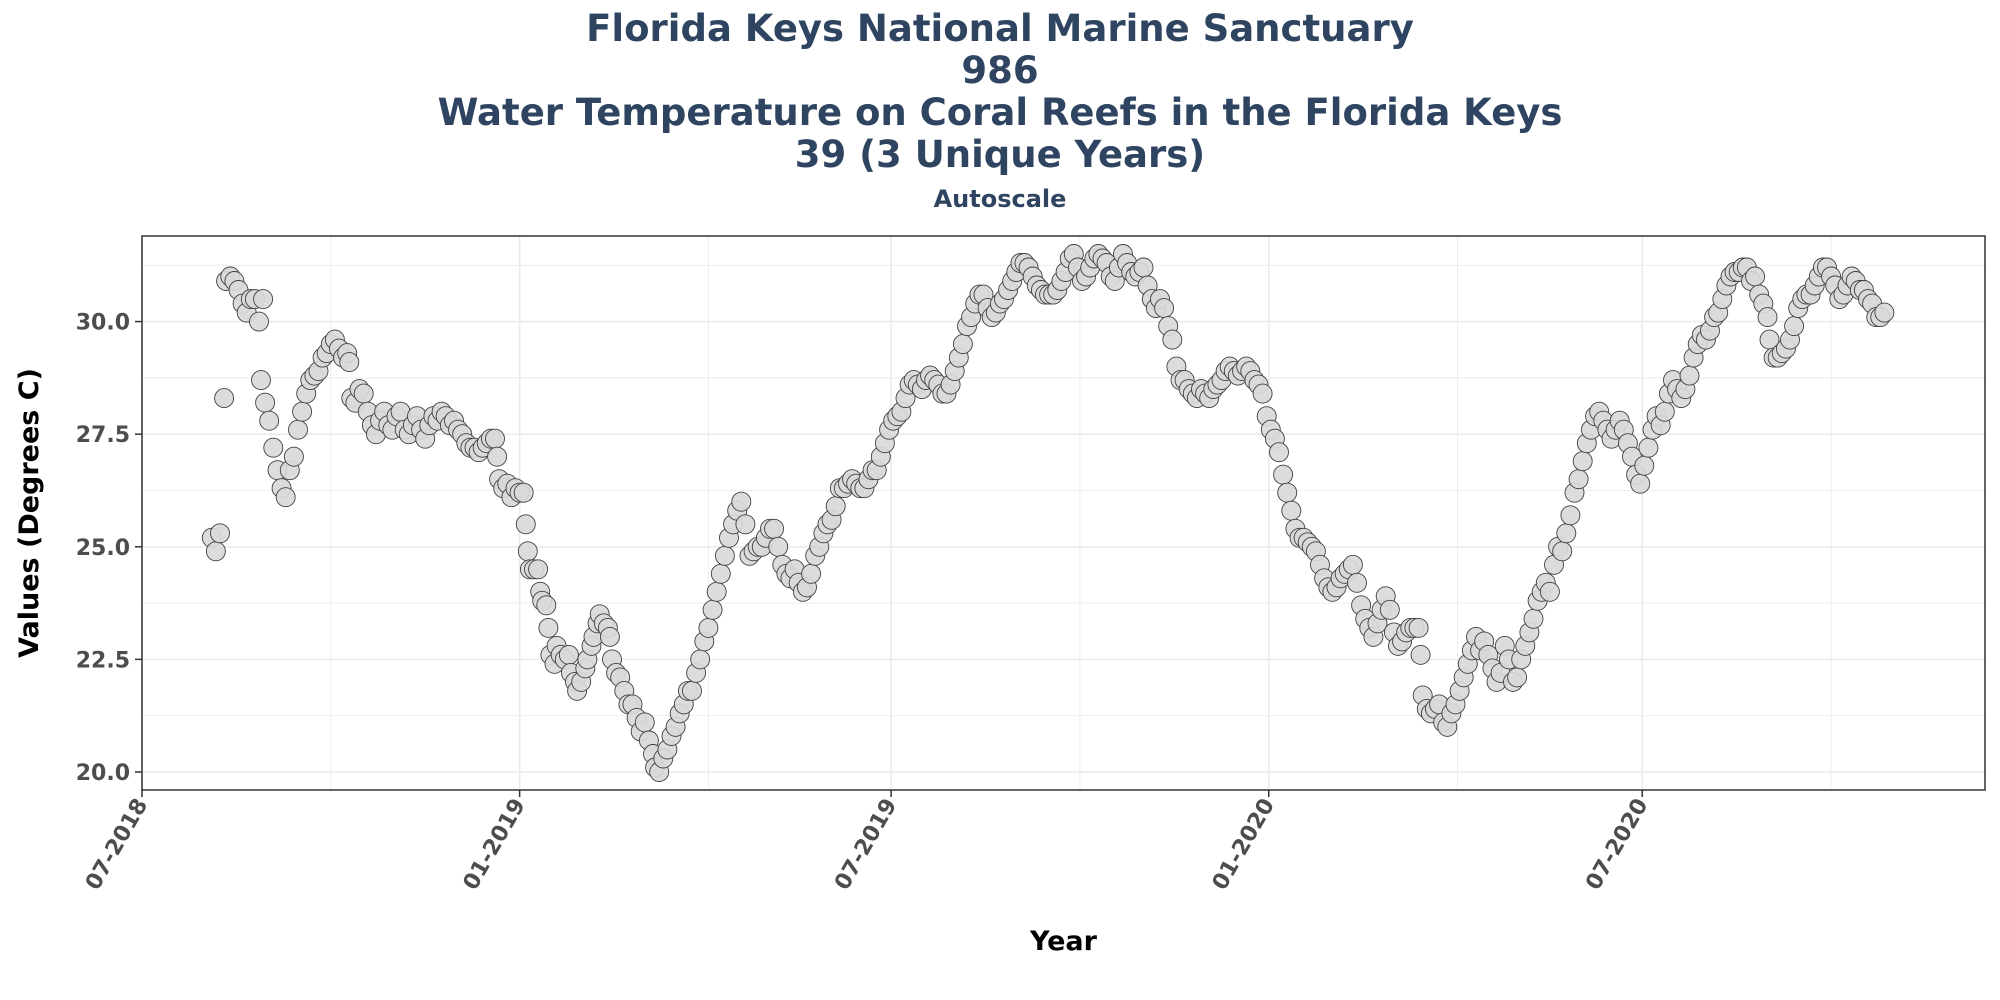 The height and width of the screenshot is (1000, 2000). What do you see at coordinates (103, 773) in the screenshot?
I see `y-tick-label: 20.0` at bounding box center [103, 773].